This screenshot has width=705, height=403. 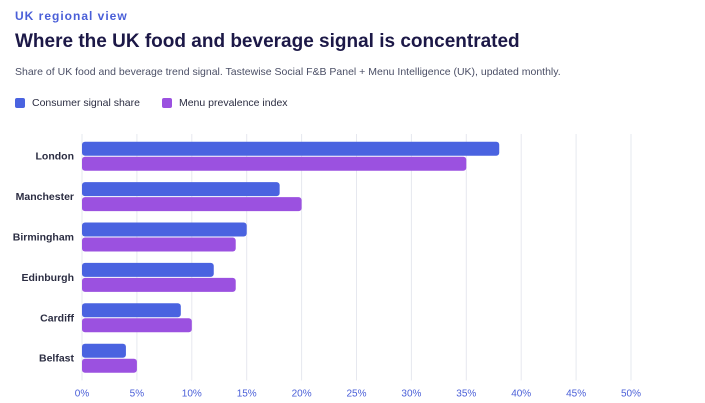 What do you see at coordinates (466, 393) in the screenshot?
I see `x-tick-label: 35%` at bounding box center [466, 393].